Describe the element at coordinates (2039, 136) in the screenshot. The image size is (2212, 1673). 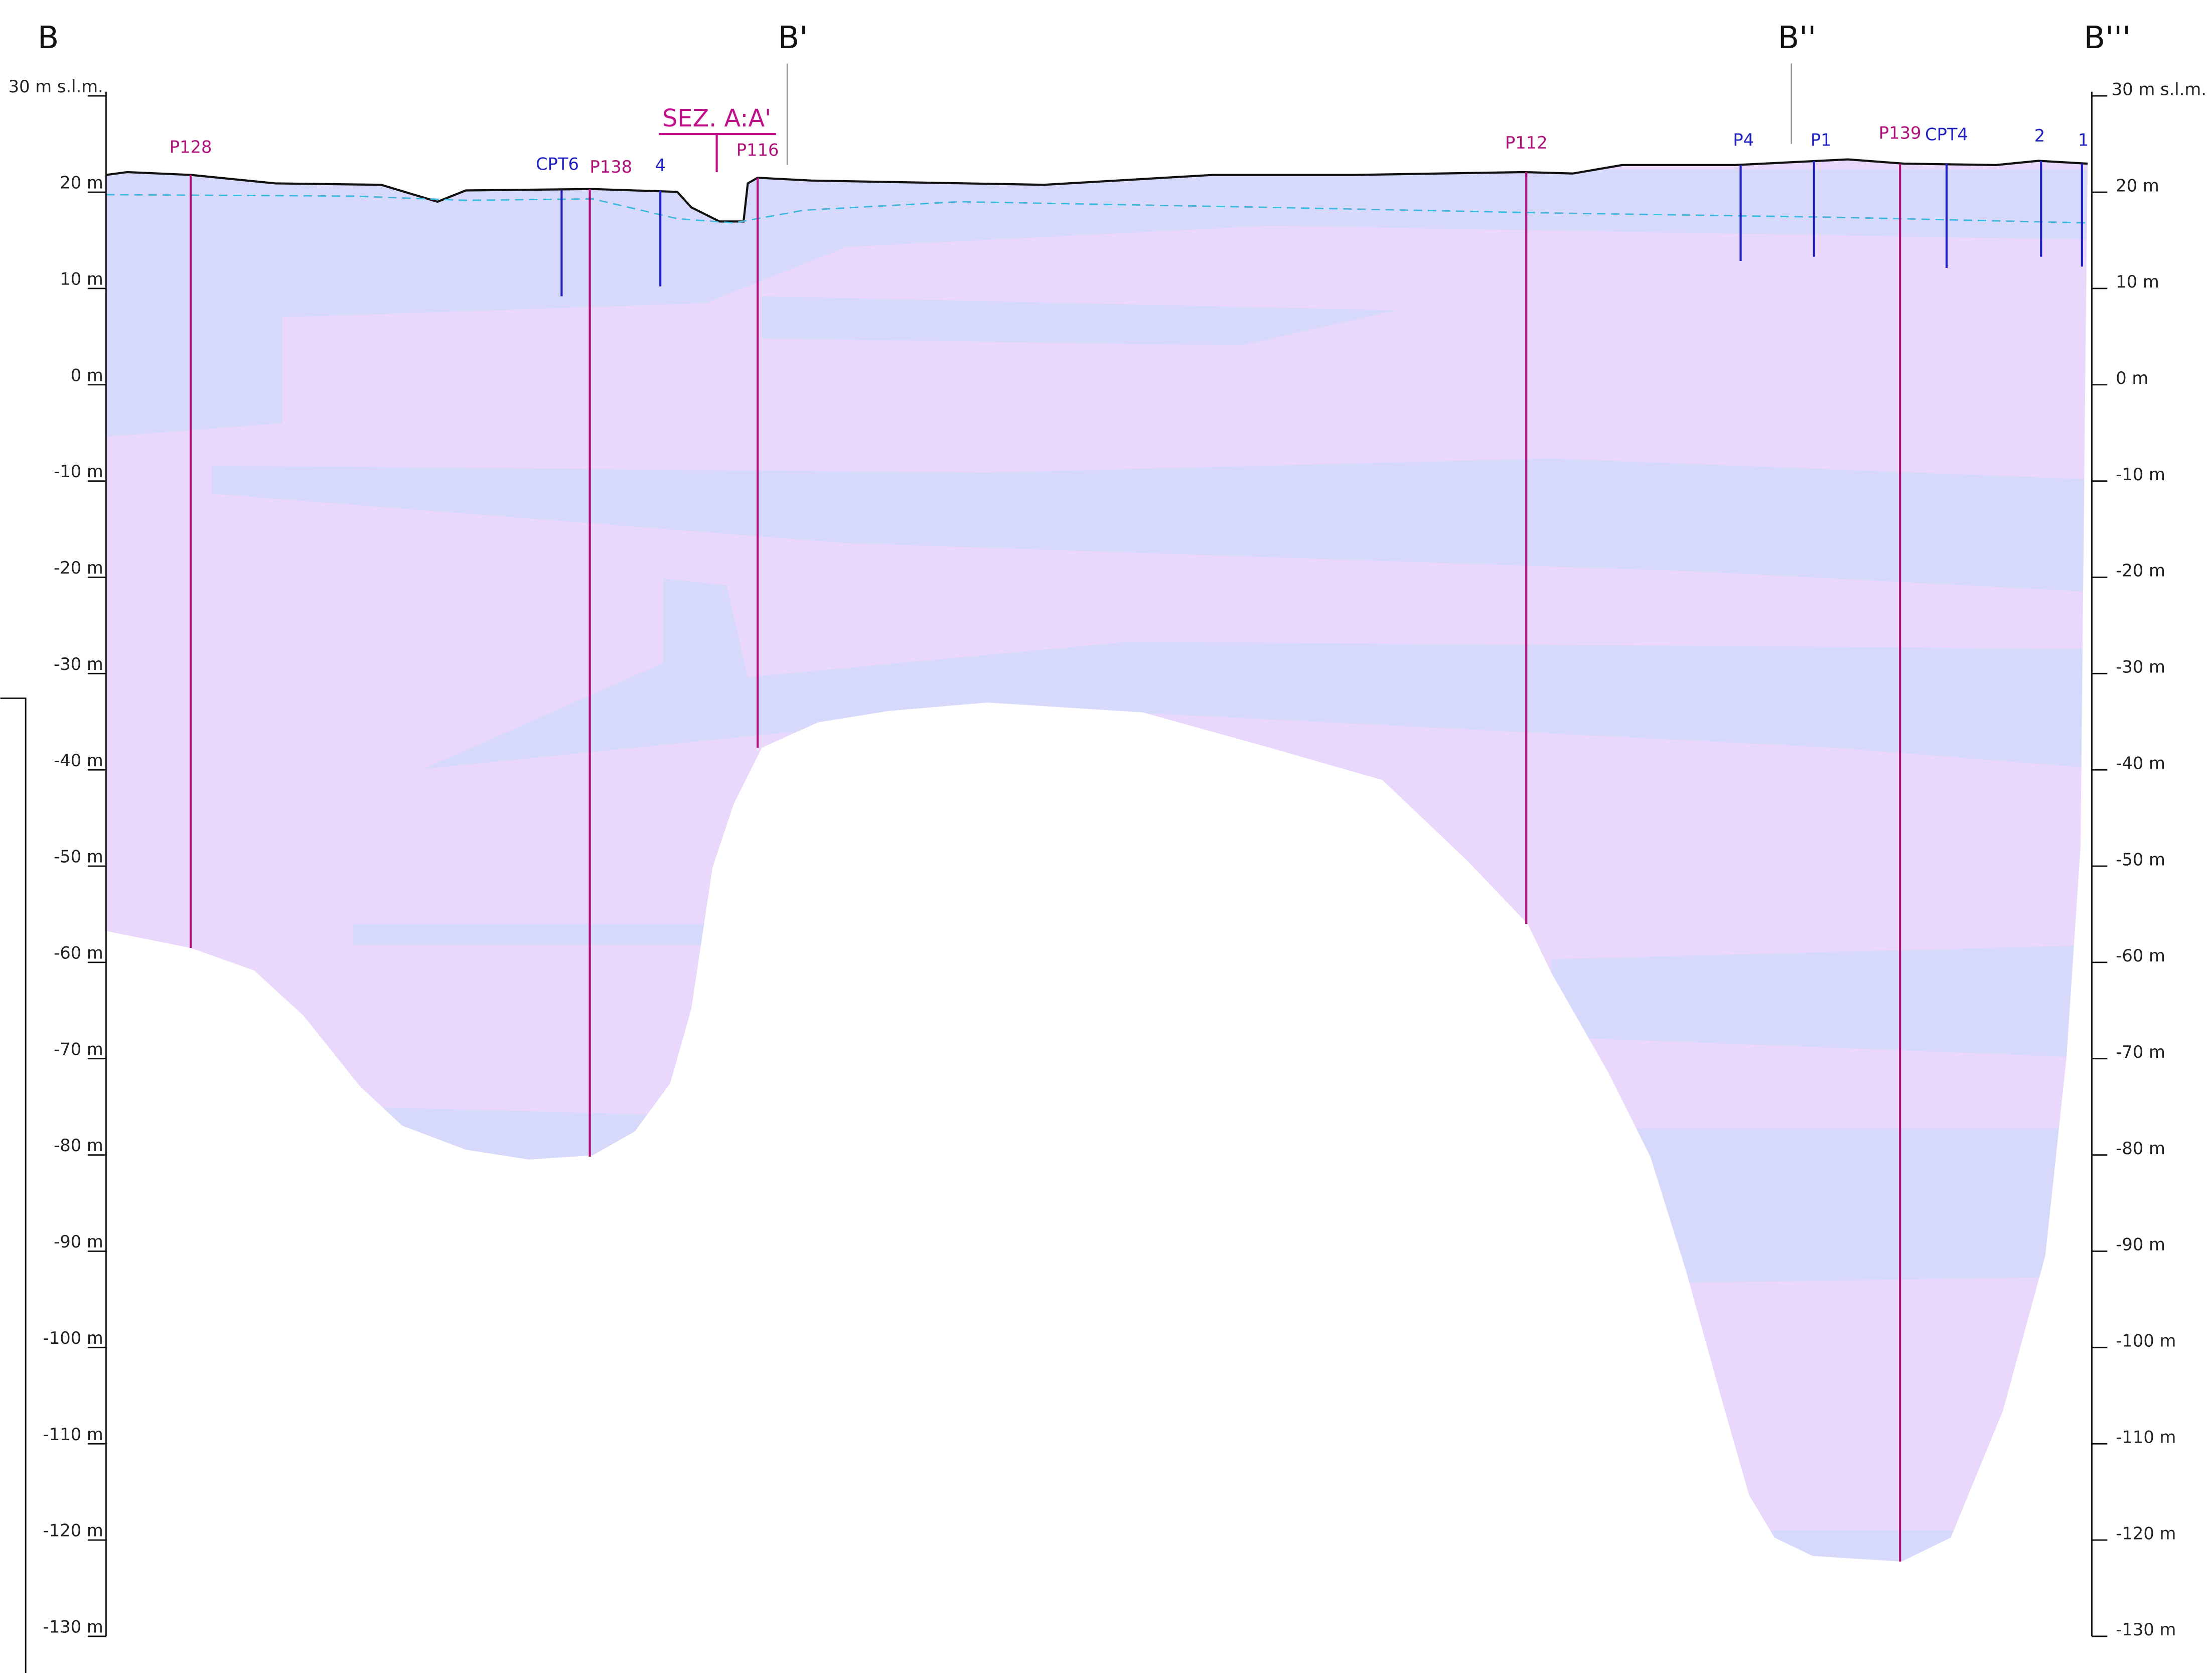
I see `borehole-label: 2` at that location.